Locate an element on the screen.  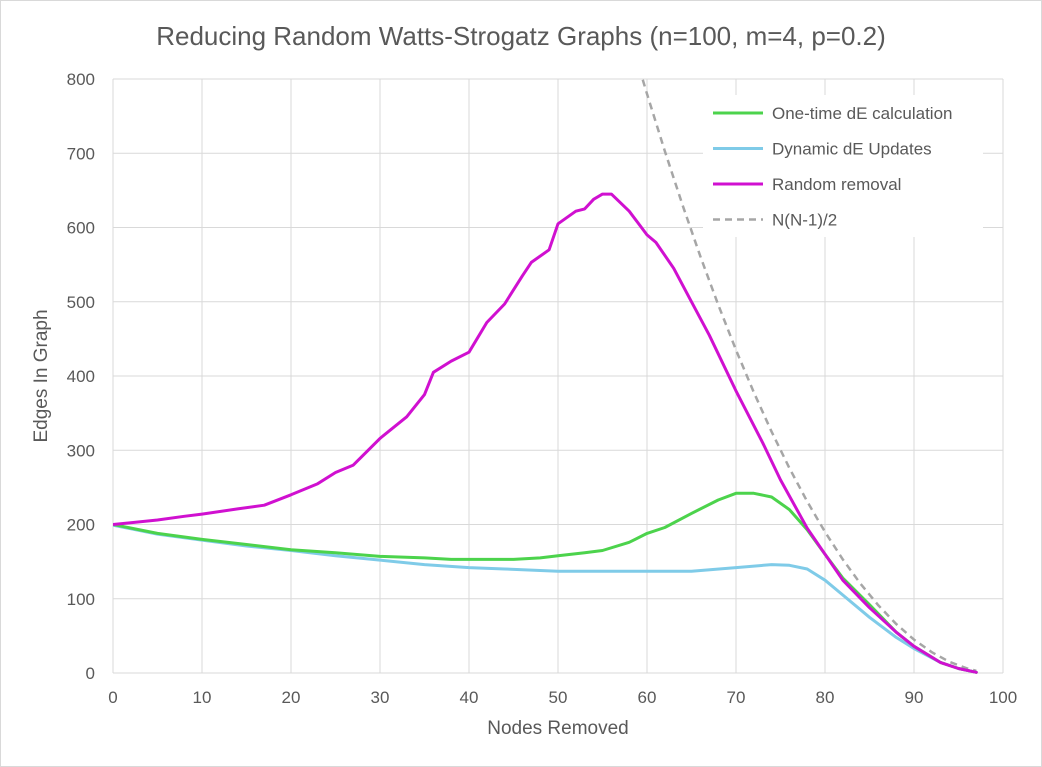
x-tick-label: 40 is located at coordinates (469, 697).